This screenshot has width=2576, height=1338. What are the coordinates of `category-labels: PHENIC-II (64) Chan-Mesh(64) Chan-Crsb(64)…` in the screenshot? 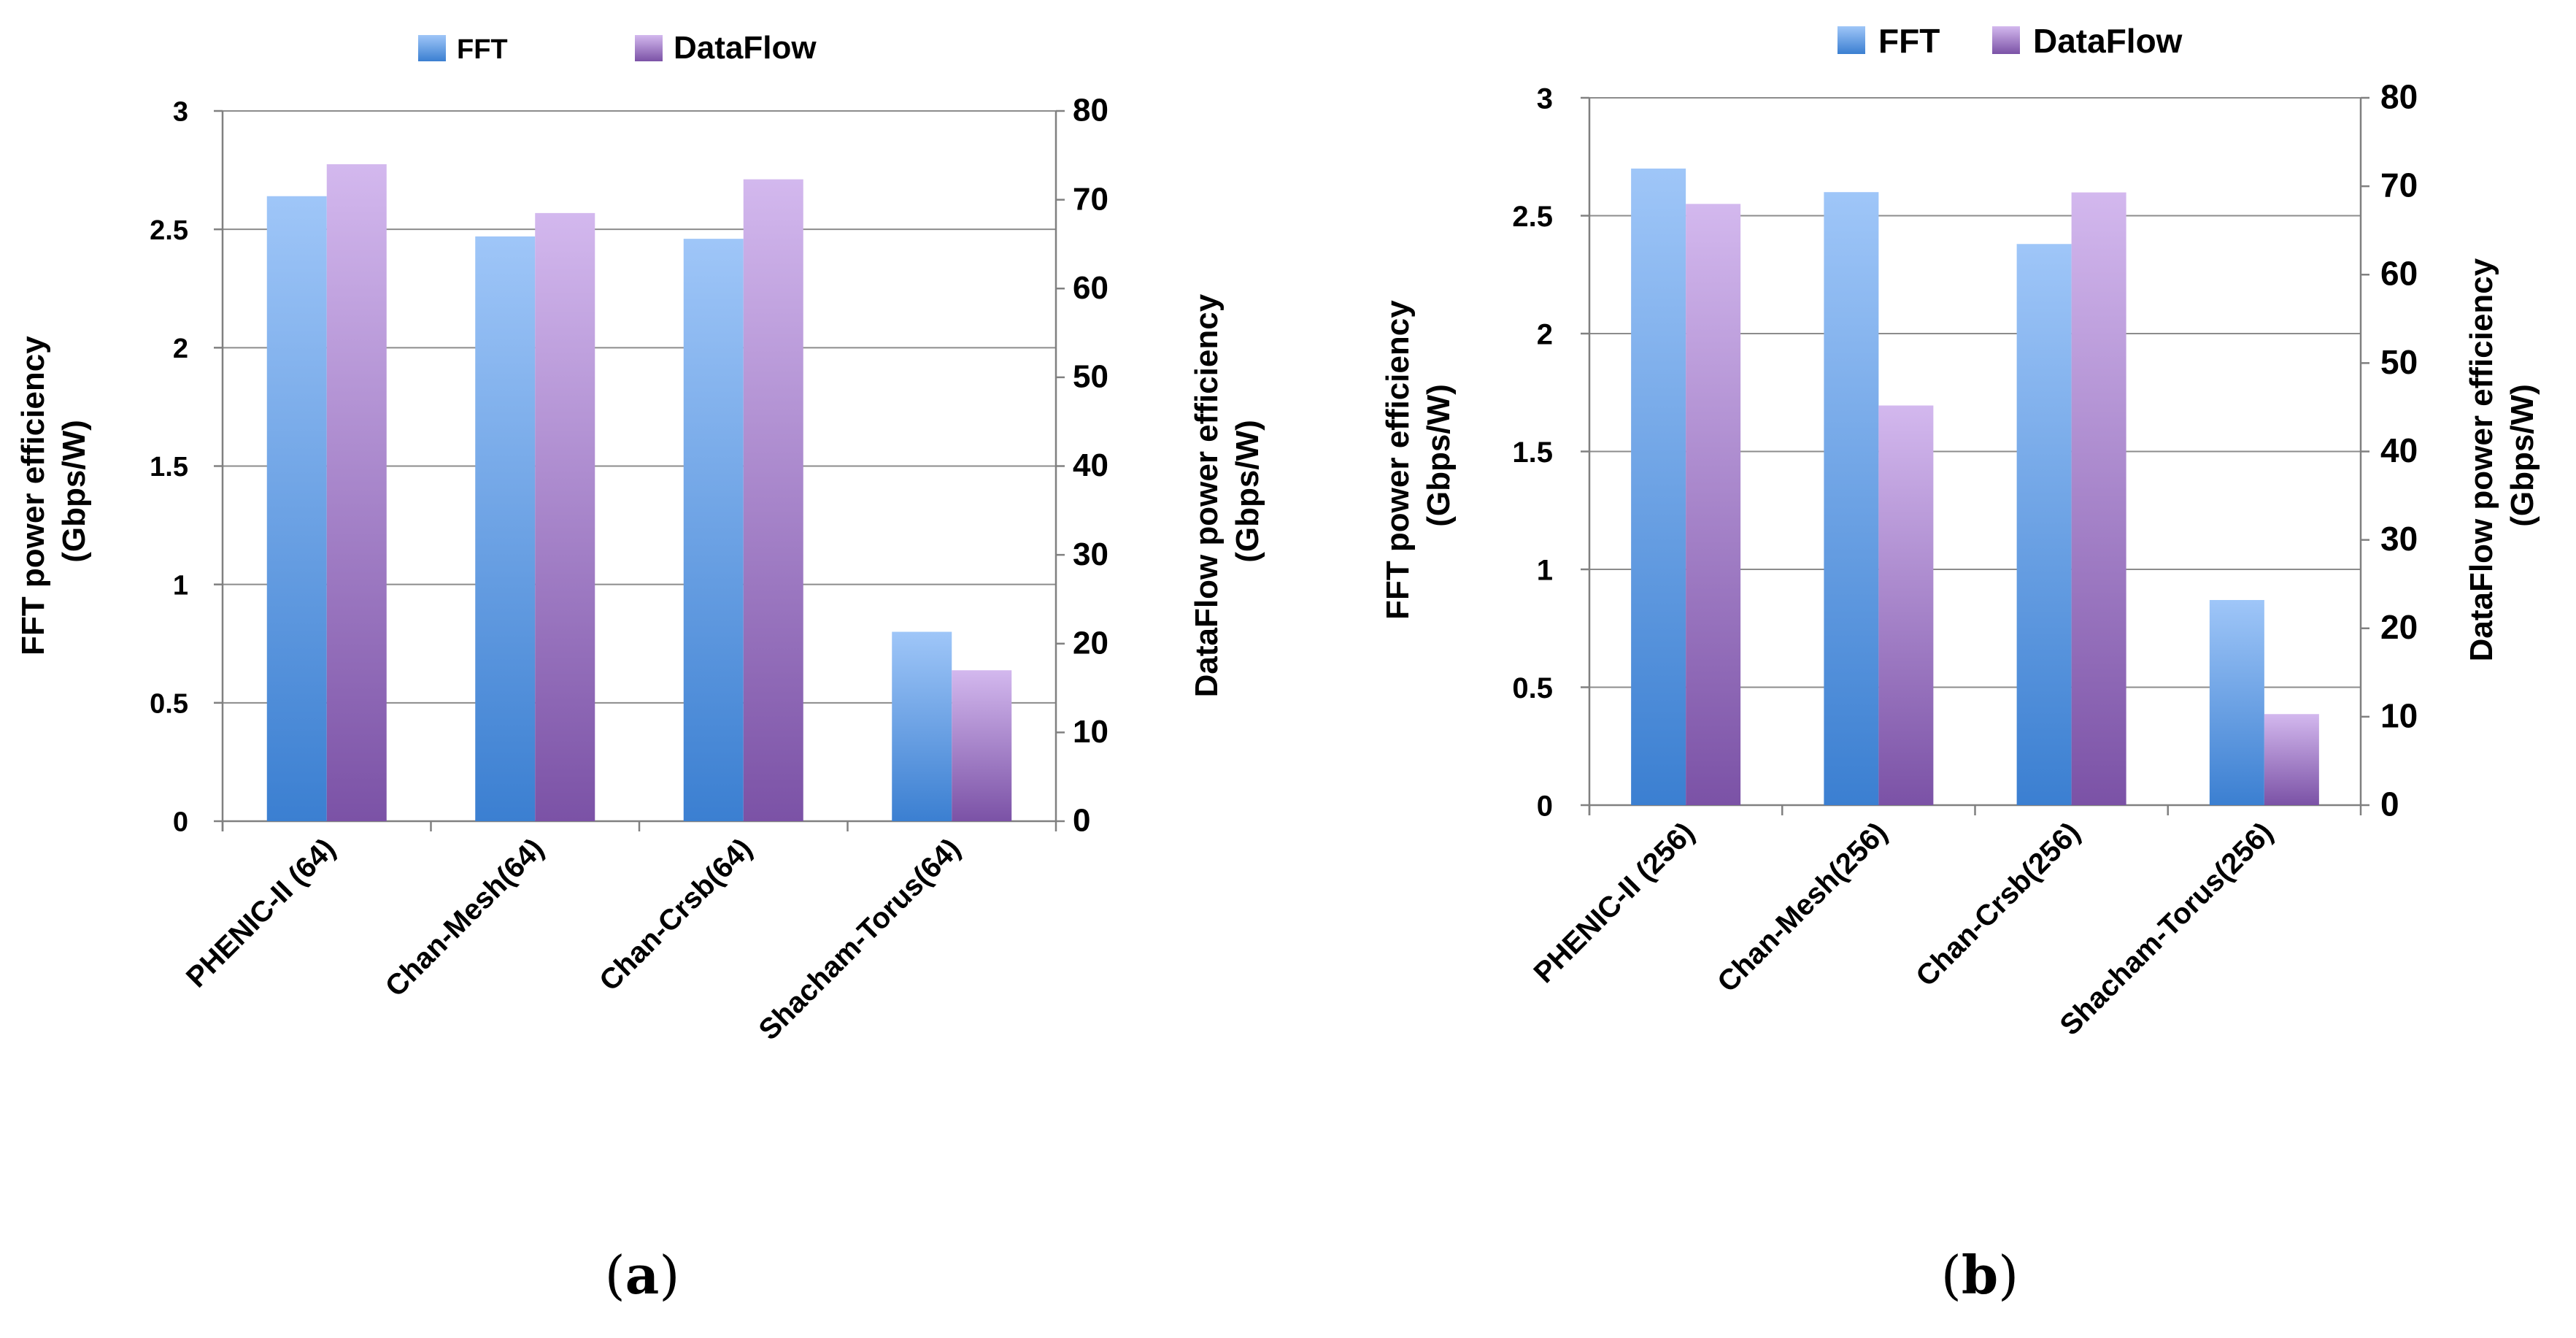 It's located at (573, 939).